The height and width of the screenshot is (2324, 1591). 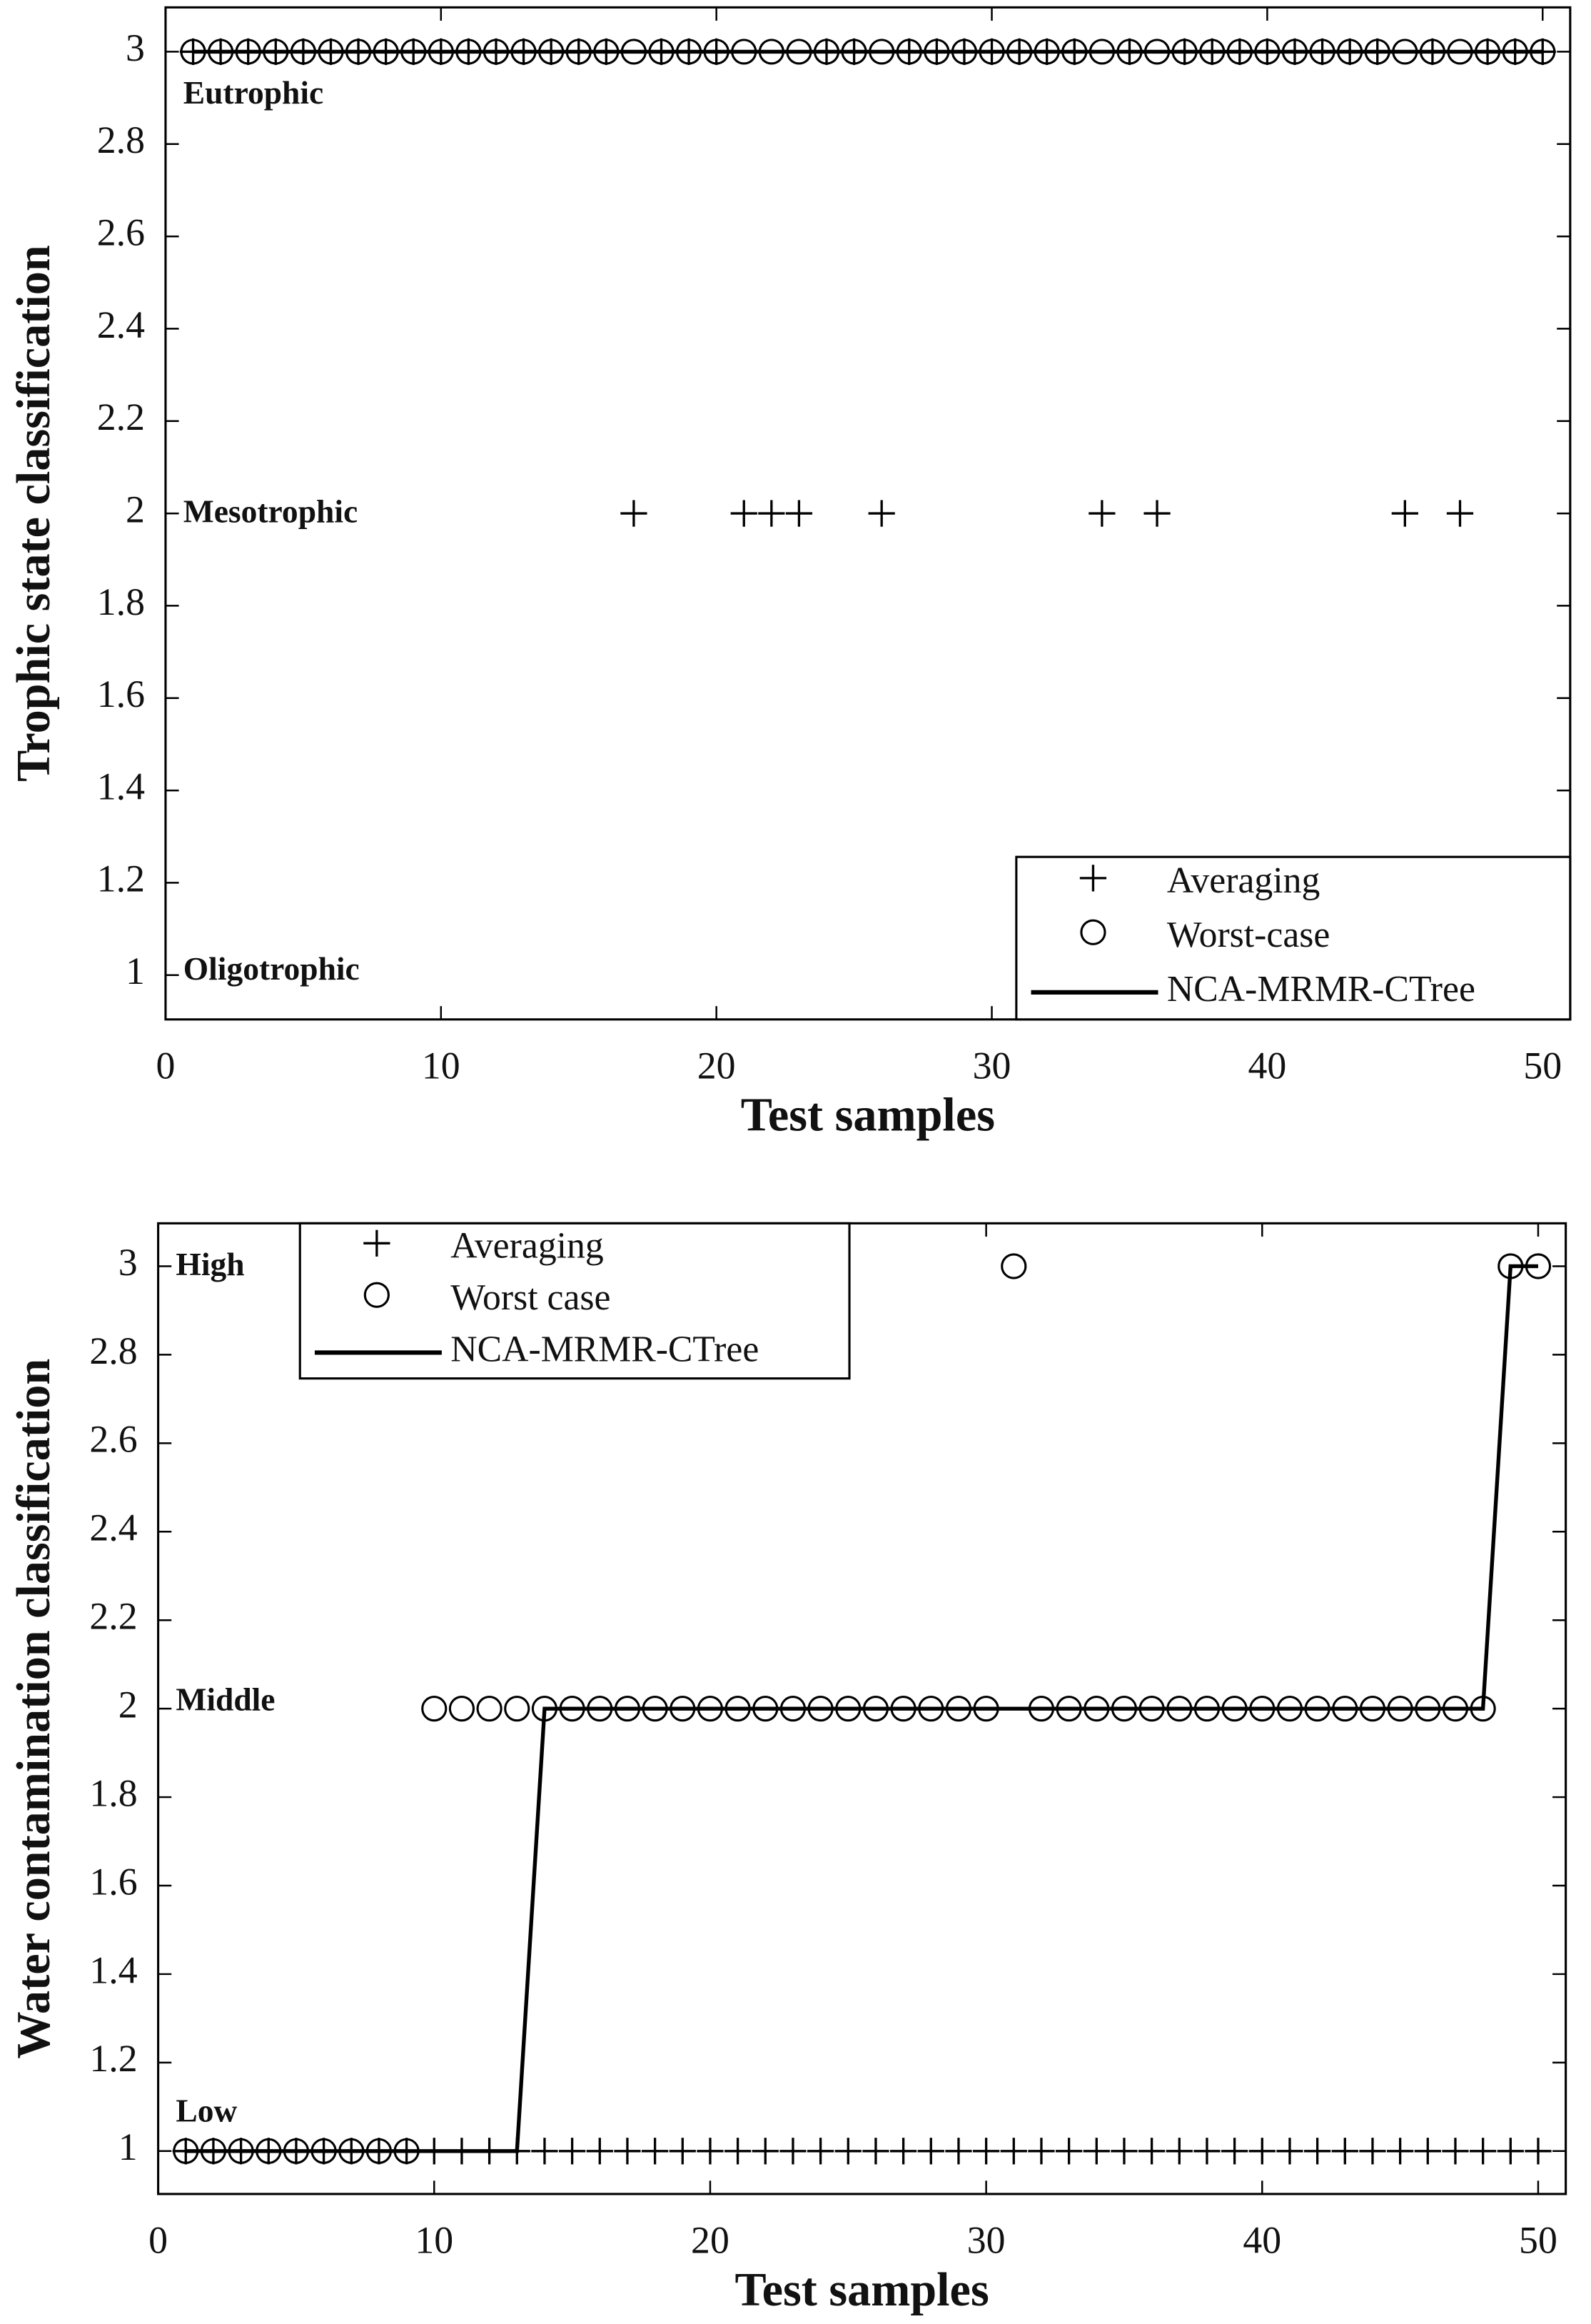 I want to click on legend: Averaging Worst case NCA-MRMR-CTree, so click(x=574, y=1301).